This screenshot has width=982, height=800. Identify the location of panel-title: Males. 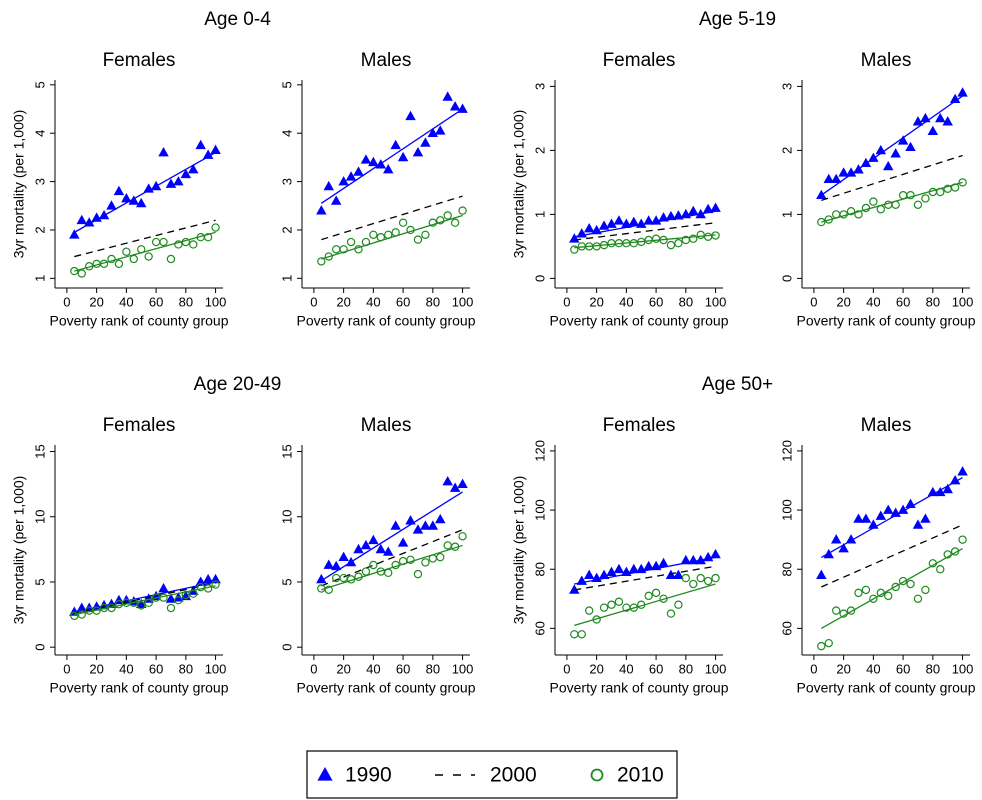
(386, 60).